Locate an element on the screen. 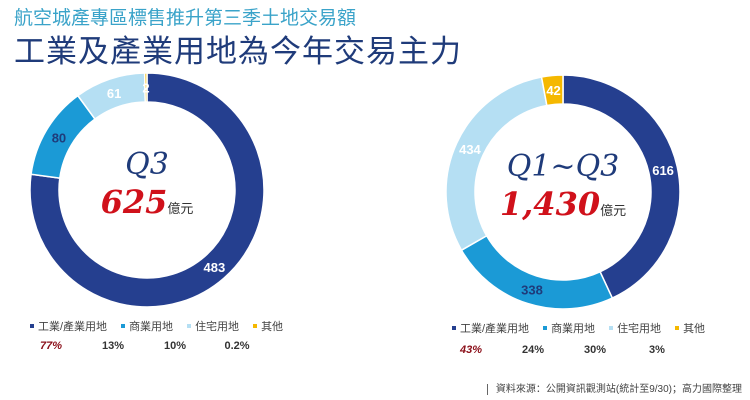 The width and height of the screenshot is (750, 400). slice-label: 434 is located at coordinates (470, 149).